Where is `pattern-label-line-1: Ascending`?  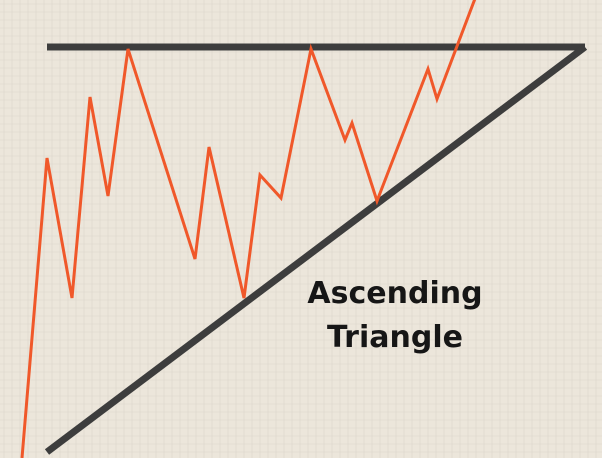 pattern-label-line-1: Ascending is located at coordinates (395, 293).